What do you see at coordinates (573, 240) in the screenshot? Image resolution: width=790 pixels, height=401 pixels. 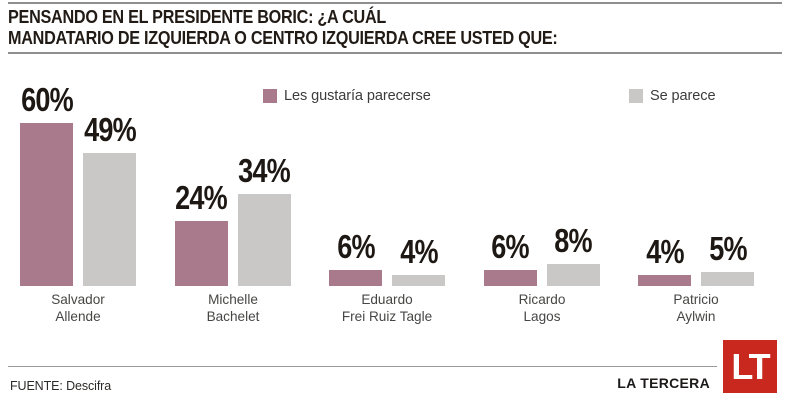 I see `bar-value-label: 8%` at bounding box center [573, 240].